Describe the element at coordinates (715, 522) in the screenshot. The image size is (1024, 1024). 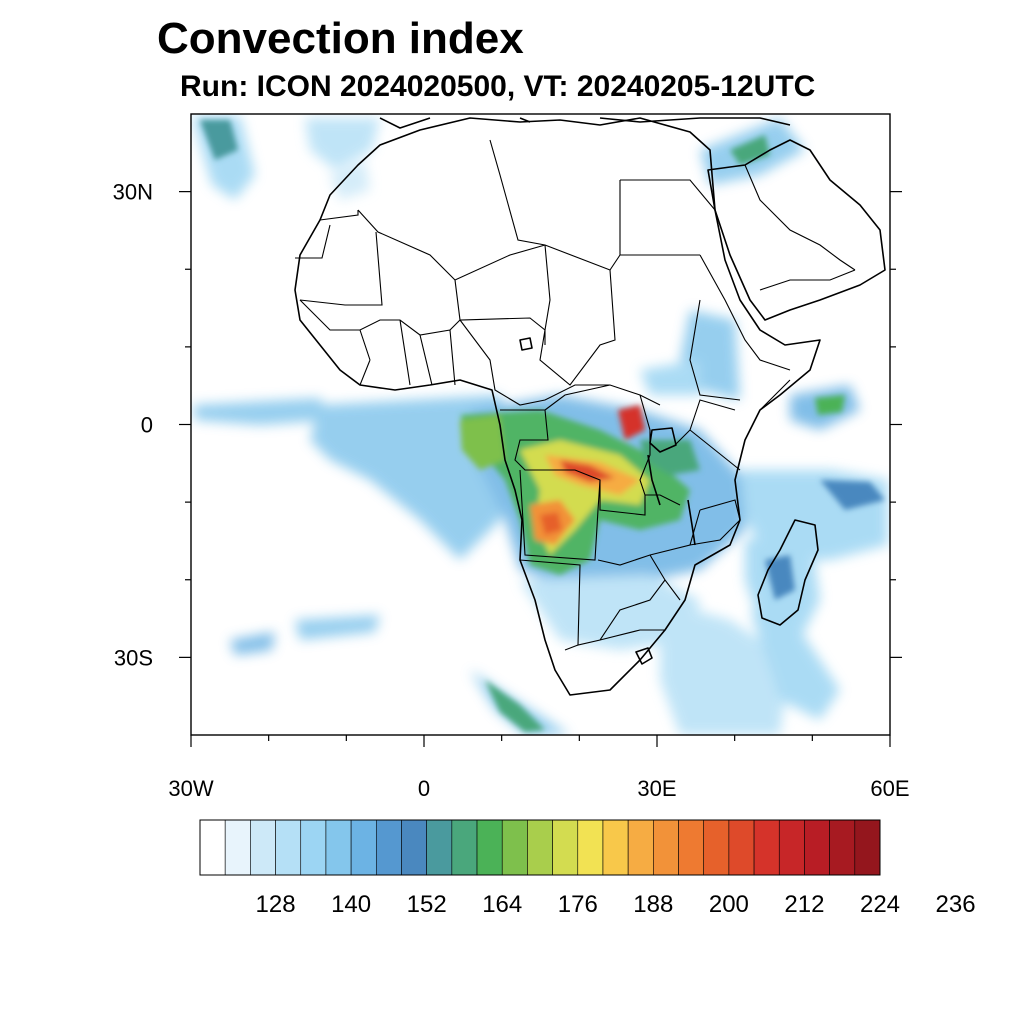
I see `border-mozambique` at that location.